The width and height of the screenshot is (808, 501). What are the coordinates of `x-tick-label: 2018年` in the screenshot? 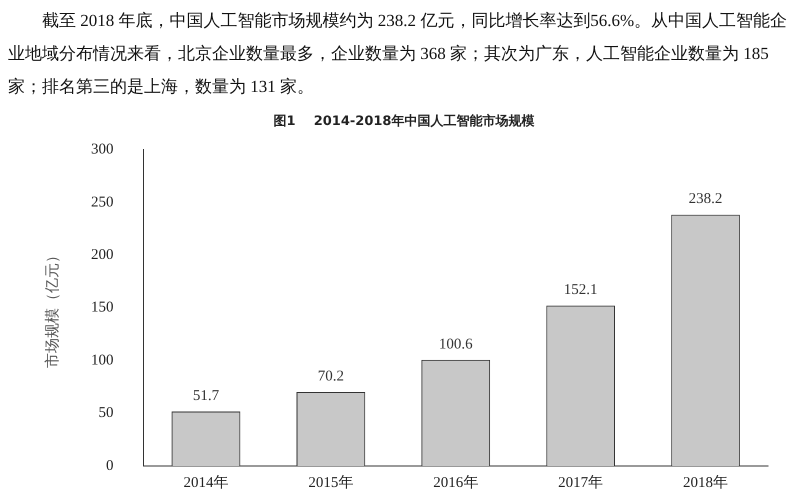 It's located at (705, 482).